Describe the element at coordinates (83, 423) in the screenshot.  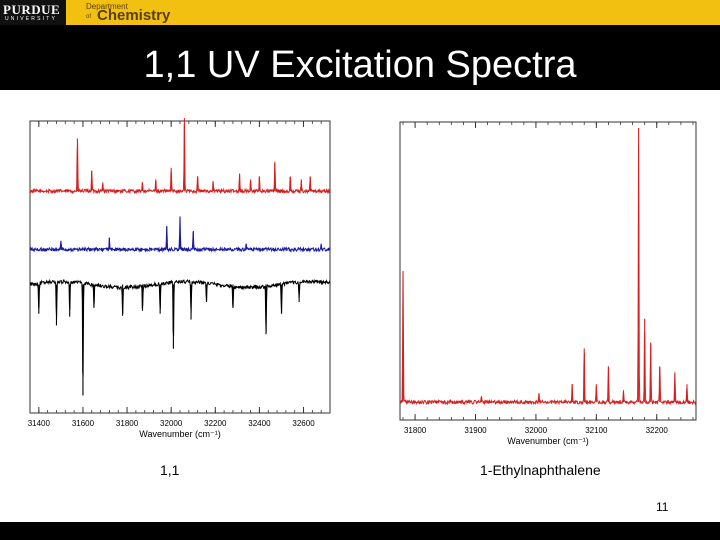
I see `x-tick-label: 31600` at that location.